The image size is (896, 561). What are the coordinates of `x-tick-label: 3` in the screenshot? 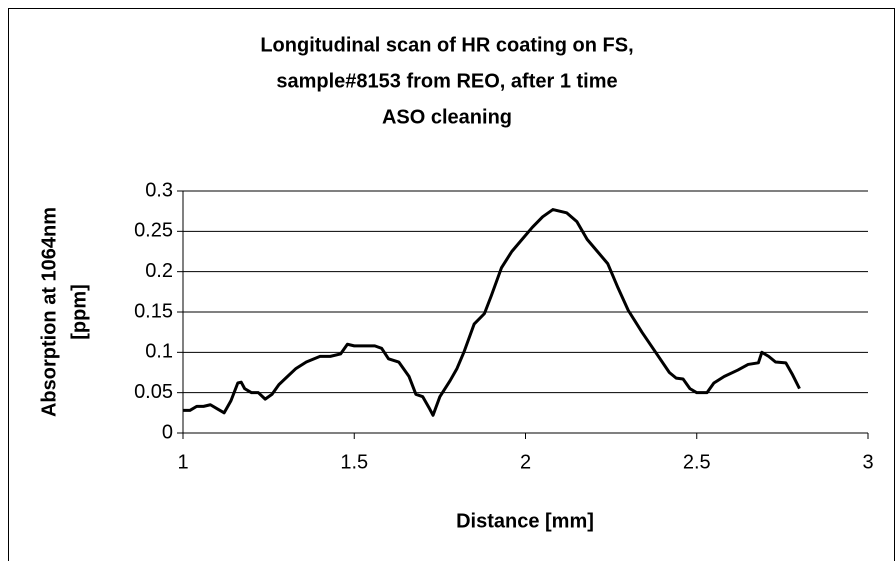 It's located at (867, 462).